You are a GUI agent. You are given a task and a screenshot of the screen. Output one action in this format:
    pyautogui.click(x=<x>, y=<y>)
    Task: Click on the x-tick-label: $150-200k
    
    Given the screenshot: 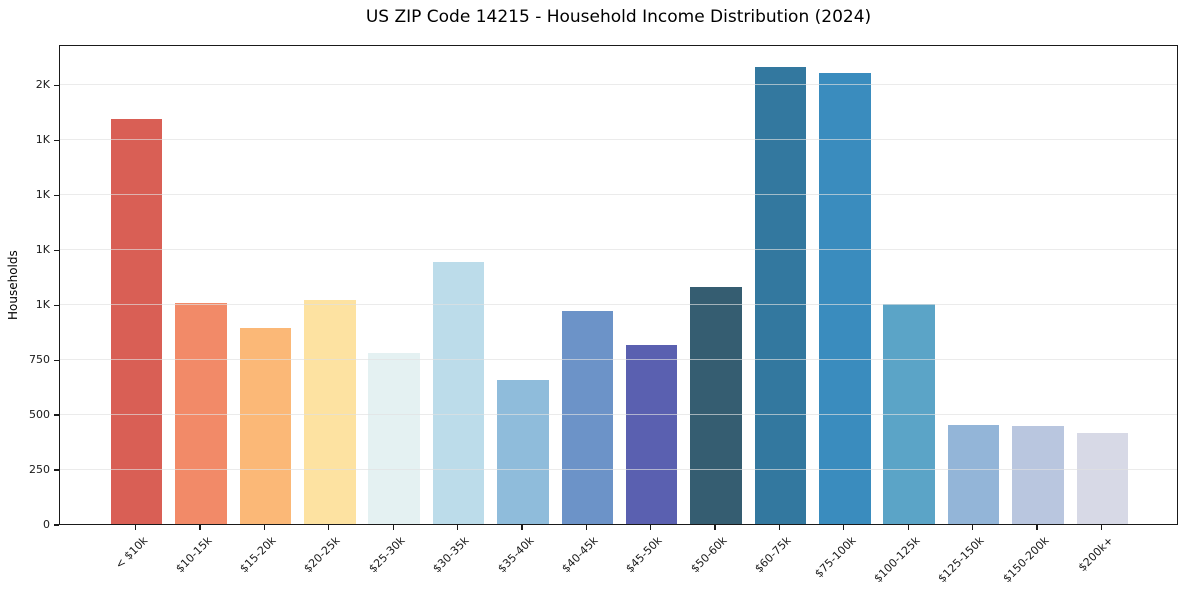 What is the action you would take?
    pyautogui.click(x=1026, y=560)
    